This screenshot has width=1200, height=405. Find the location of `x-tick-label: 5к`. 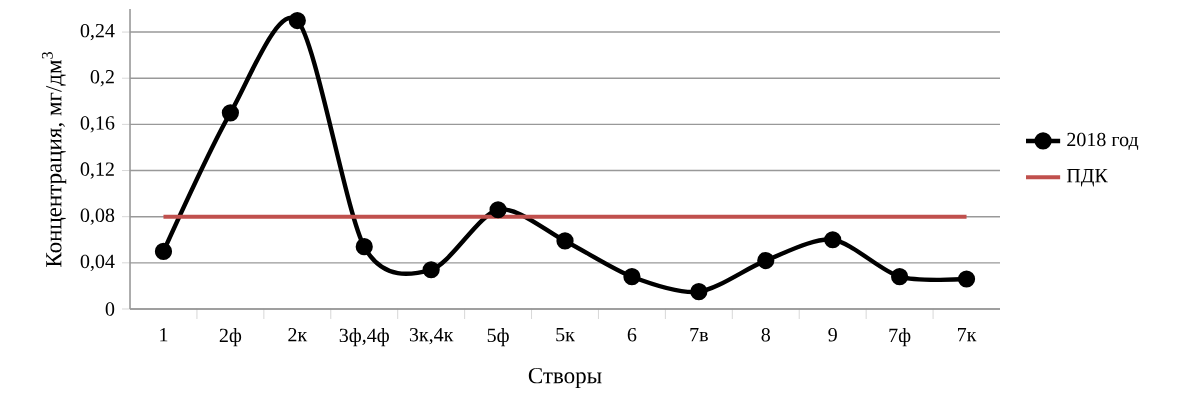

x-tick-label: 5к is located at coordinates (565, 335).